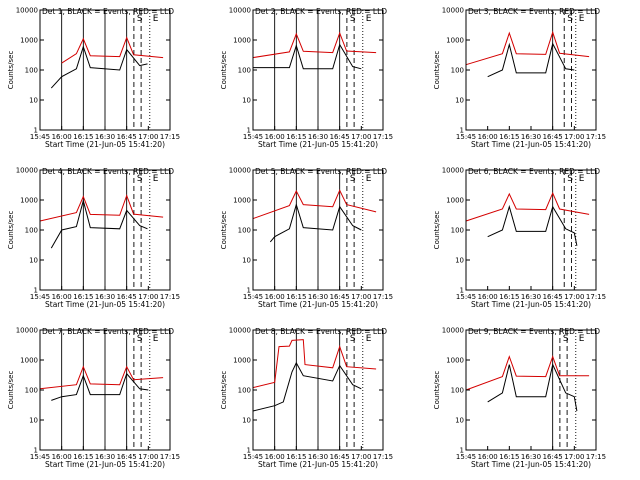 The image size is (640, 480). Describe the element at coordinates (534, 171) in the screenshot. I see `chart-title: Det 6, BLACK = Events, RED = LLD` at that location.